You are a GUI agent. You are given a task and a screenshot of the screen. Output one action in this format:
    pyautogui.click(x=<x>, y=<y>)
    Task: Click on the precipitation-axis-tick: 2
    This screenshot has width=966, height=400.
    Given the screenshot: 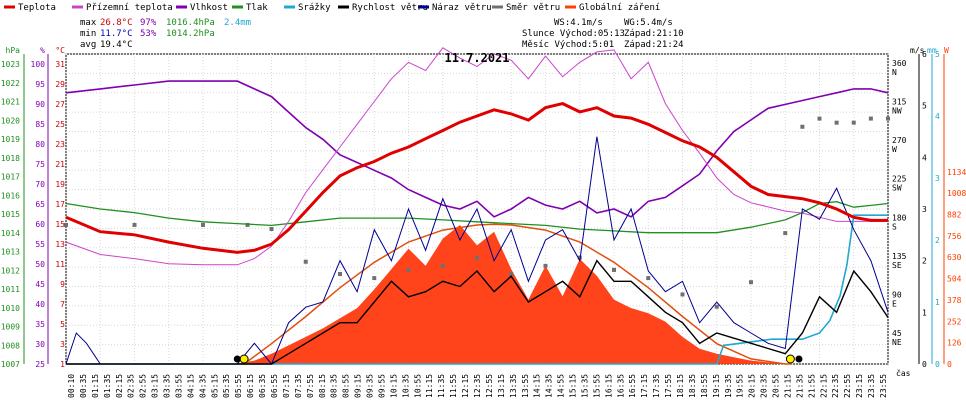 What is the action you would take?
    pyautogui.click(x=937, y=240)
    